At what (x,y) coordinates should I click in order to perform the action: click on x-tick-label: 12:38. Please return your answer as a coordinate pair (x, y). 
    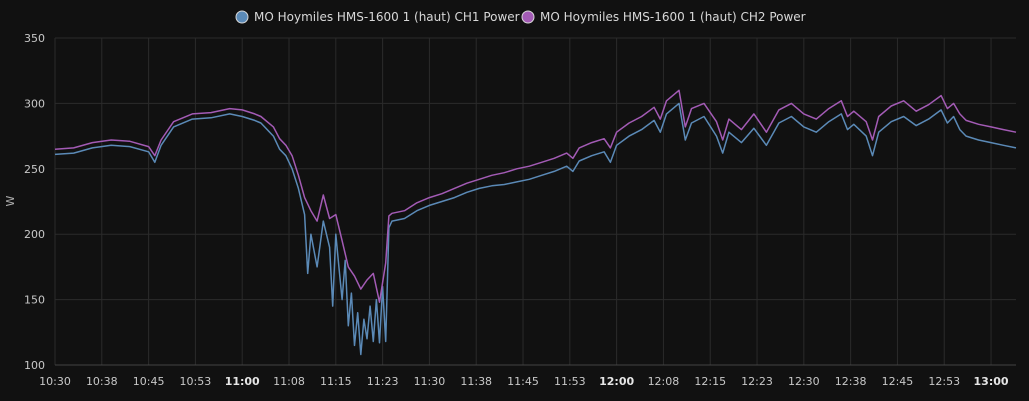
    Looking at the image, I should click on (851, 381).